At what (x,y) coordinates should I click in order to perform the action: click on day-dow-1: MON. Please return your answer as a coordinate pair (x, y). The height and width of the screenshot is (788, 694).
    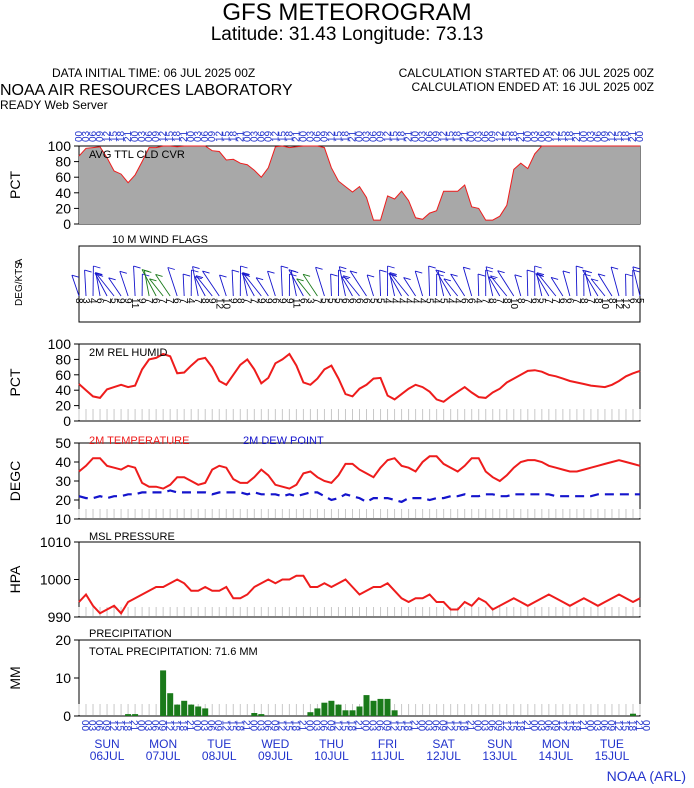
    Looking at the image, I should click on (163, 744).